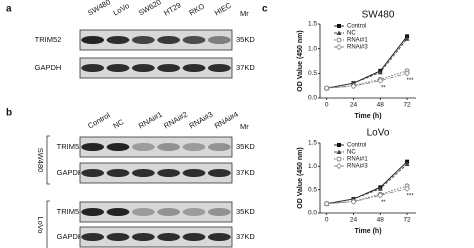  I want to click on y-tick-label: 1.0, so click(312, 166).